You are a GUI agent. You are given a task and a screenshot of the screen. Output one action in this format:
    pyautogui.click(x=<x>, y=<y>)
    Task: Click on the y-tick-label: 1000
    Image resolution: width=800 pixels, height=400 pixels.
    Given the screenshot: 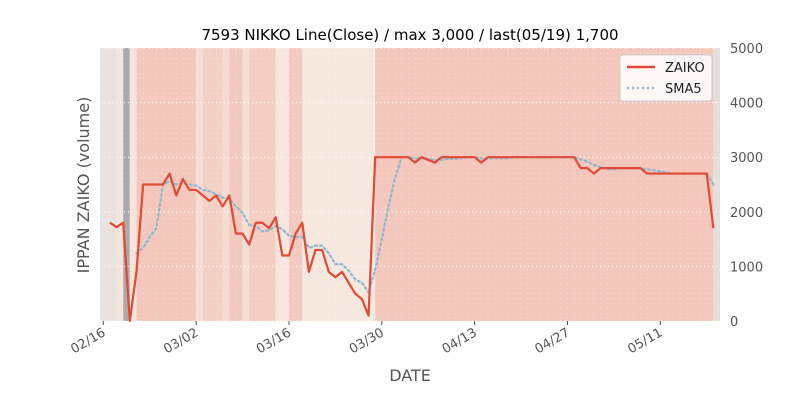 What is the action you would take?
    pyautogui.click(x=746, y=267)
    